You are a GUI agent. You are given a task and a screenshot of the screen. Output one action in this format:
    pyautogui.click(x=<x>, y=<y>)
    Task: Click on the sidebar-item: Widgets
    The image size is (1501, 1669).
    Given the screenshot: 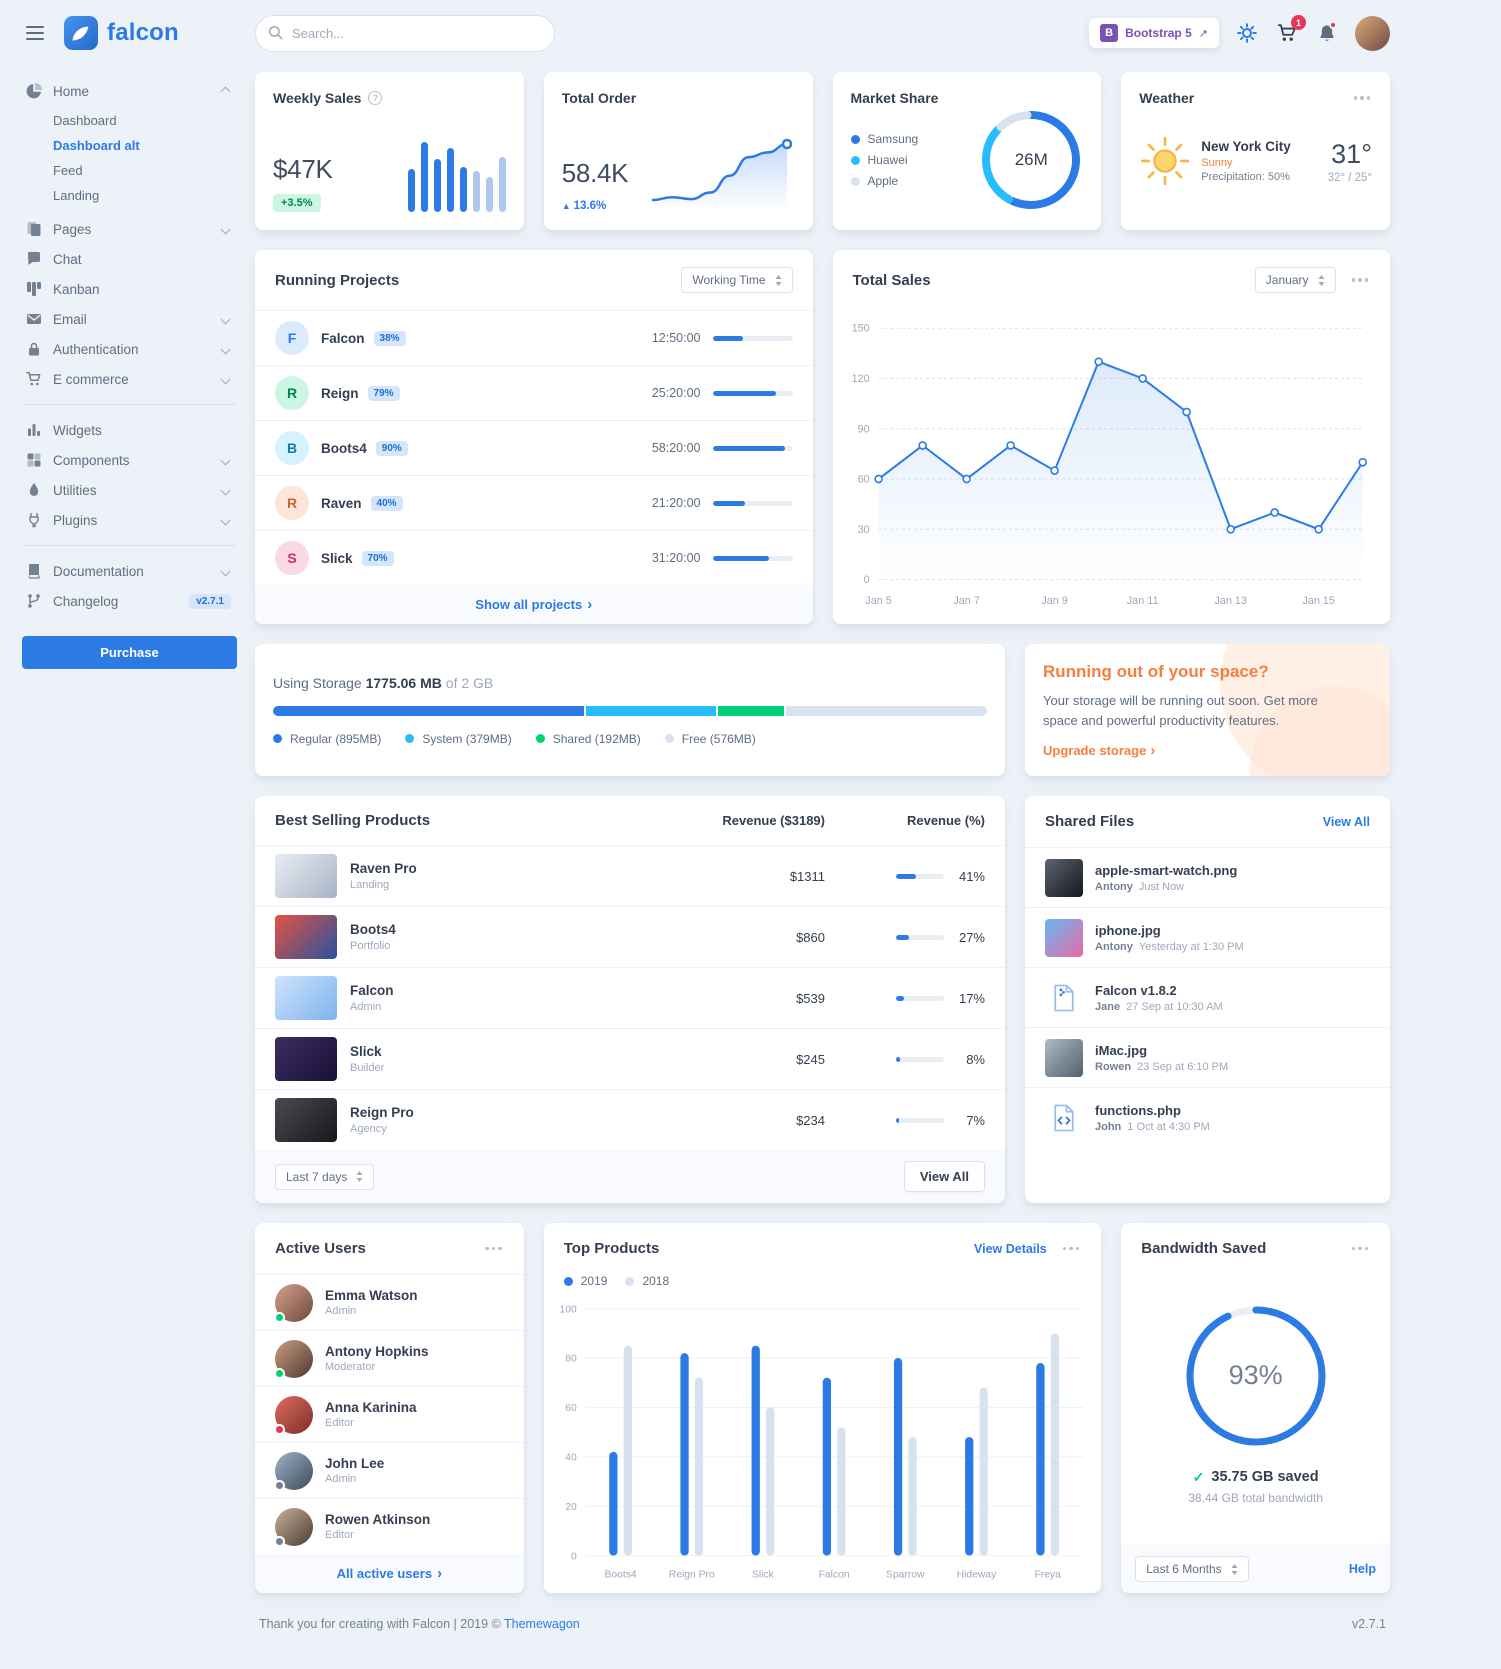 What is the action you would take?
    pyautogui.click(x=129, y=430)
    